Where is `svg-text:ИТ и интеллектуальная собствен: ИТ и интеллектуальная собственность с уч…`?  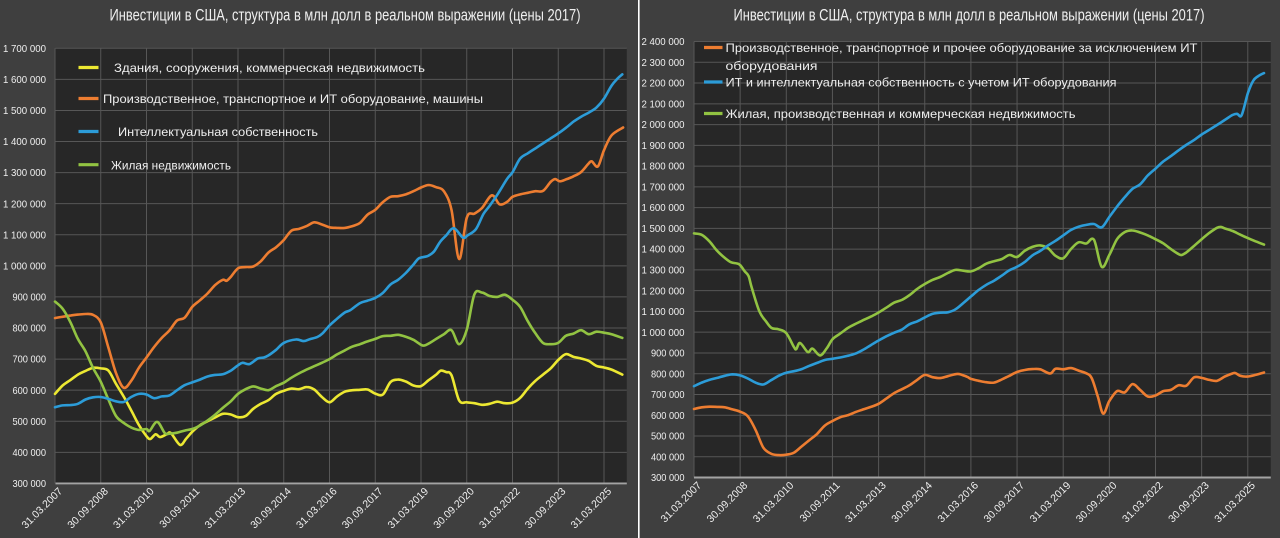 svg-text:ИТ и интеллектуальная собствен: ИТ и интеллектуальная собственность с уч… is located at coordinates (921, 83).